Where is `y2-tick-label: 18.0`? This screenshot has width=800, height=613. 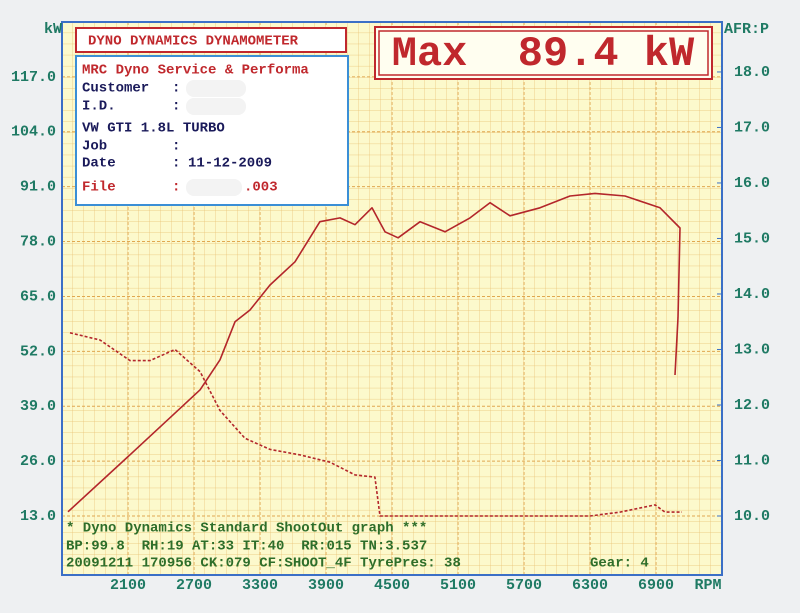
y2-tick-label: 18.0 is located at coordinates (752, 72).